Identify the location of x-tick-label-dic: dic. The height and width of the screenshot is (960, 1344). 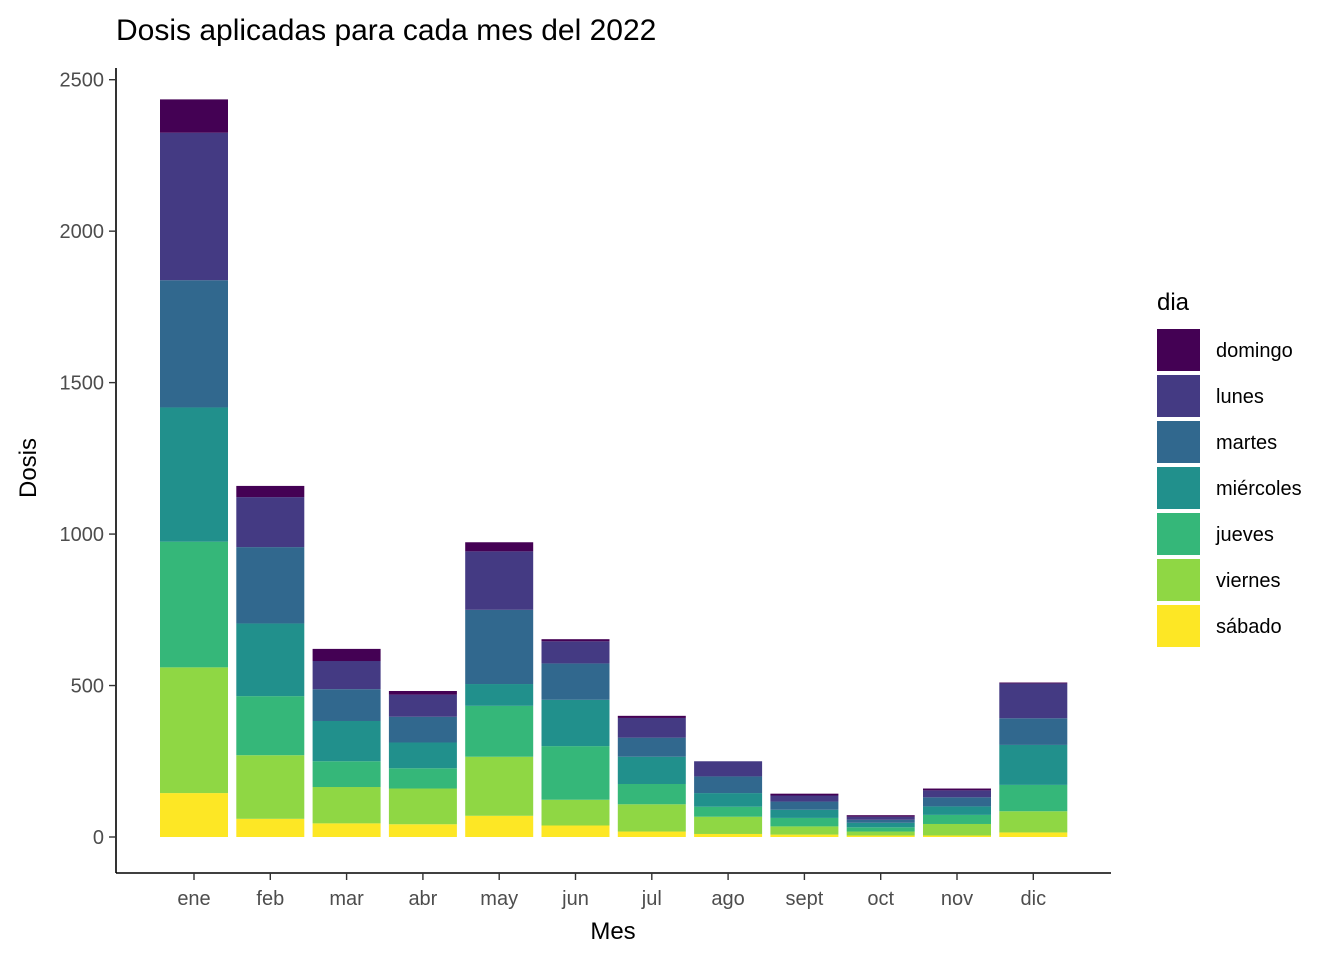
(1034, 899).